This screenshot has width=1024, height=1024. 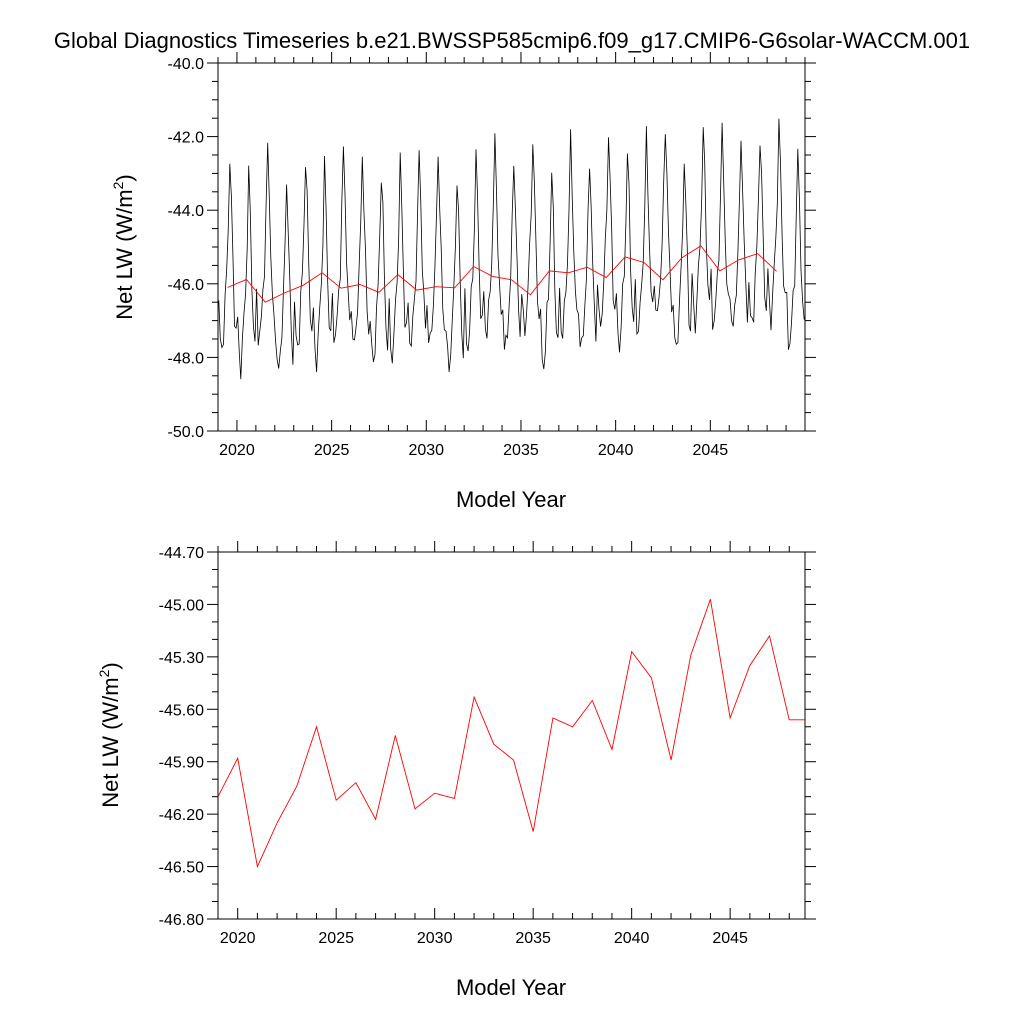 What do you see at coordinates (186, 358) in the screenshot?
I see `y-tick-label: -48.0` at bounding box center [186, 358].